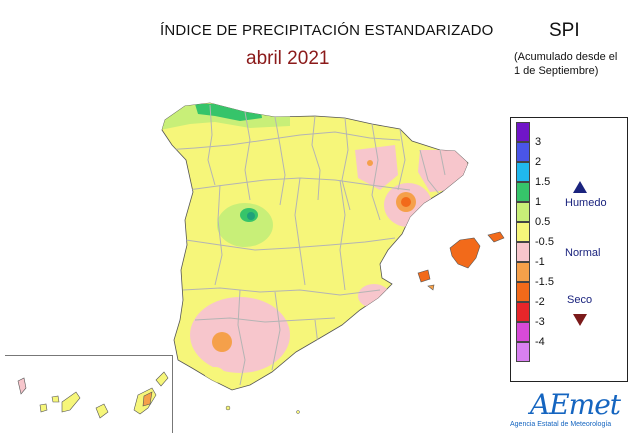 The height and width of the screenshot is (438, 640). I want to click on legend-tick-label: 3, so click(538, 142).